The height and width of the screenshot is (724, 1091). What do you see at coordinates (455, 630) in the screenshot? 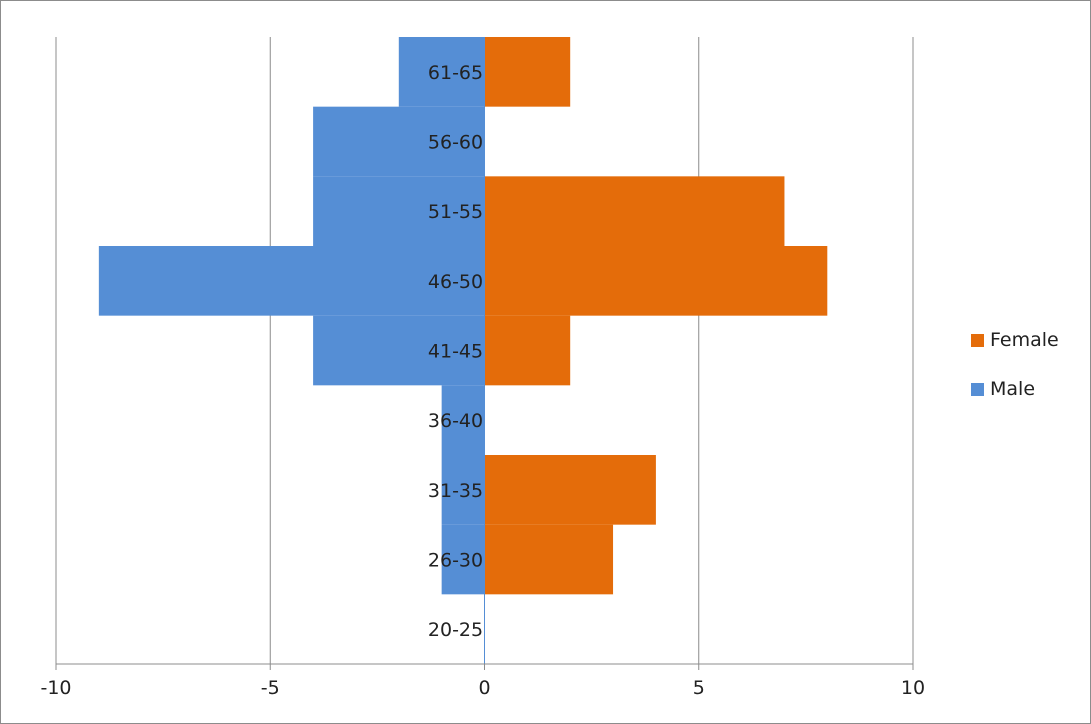
I see `category-label: 20-25` at bounding box center [455, 630].